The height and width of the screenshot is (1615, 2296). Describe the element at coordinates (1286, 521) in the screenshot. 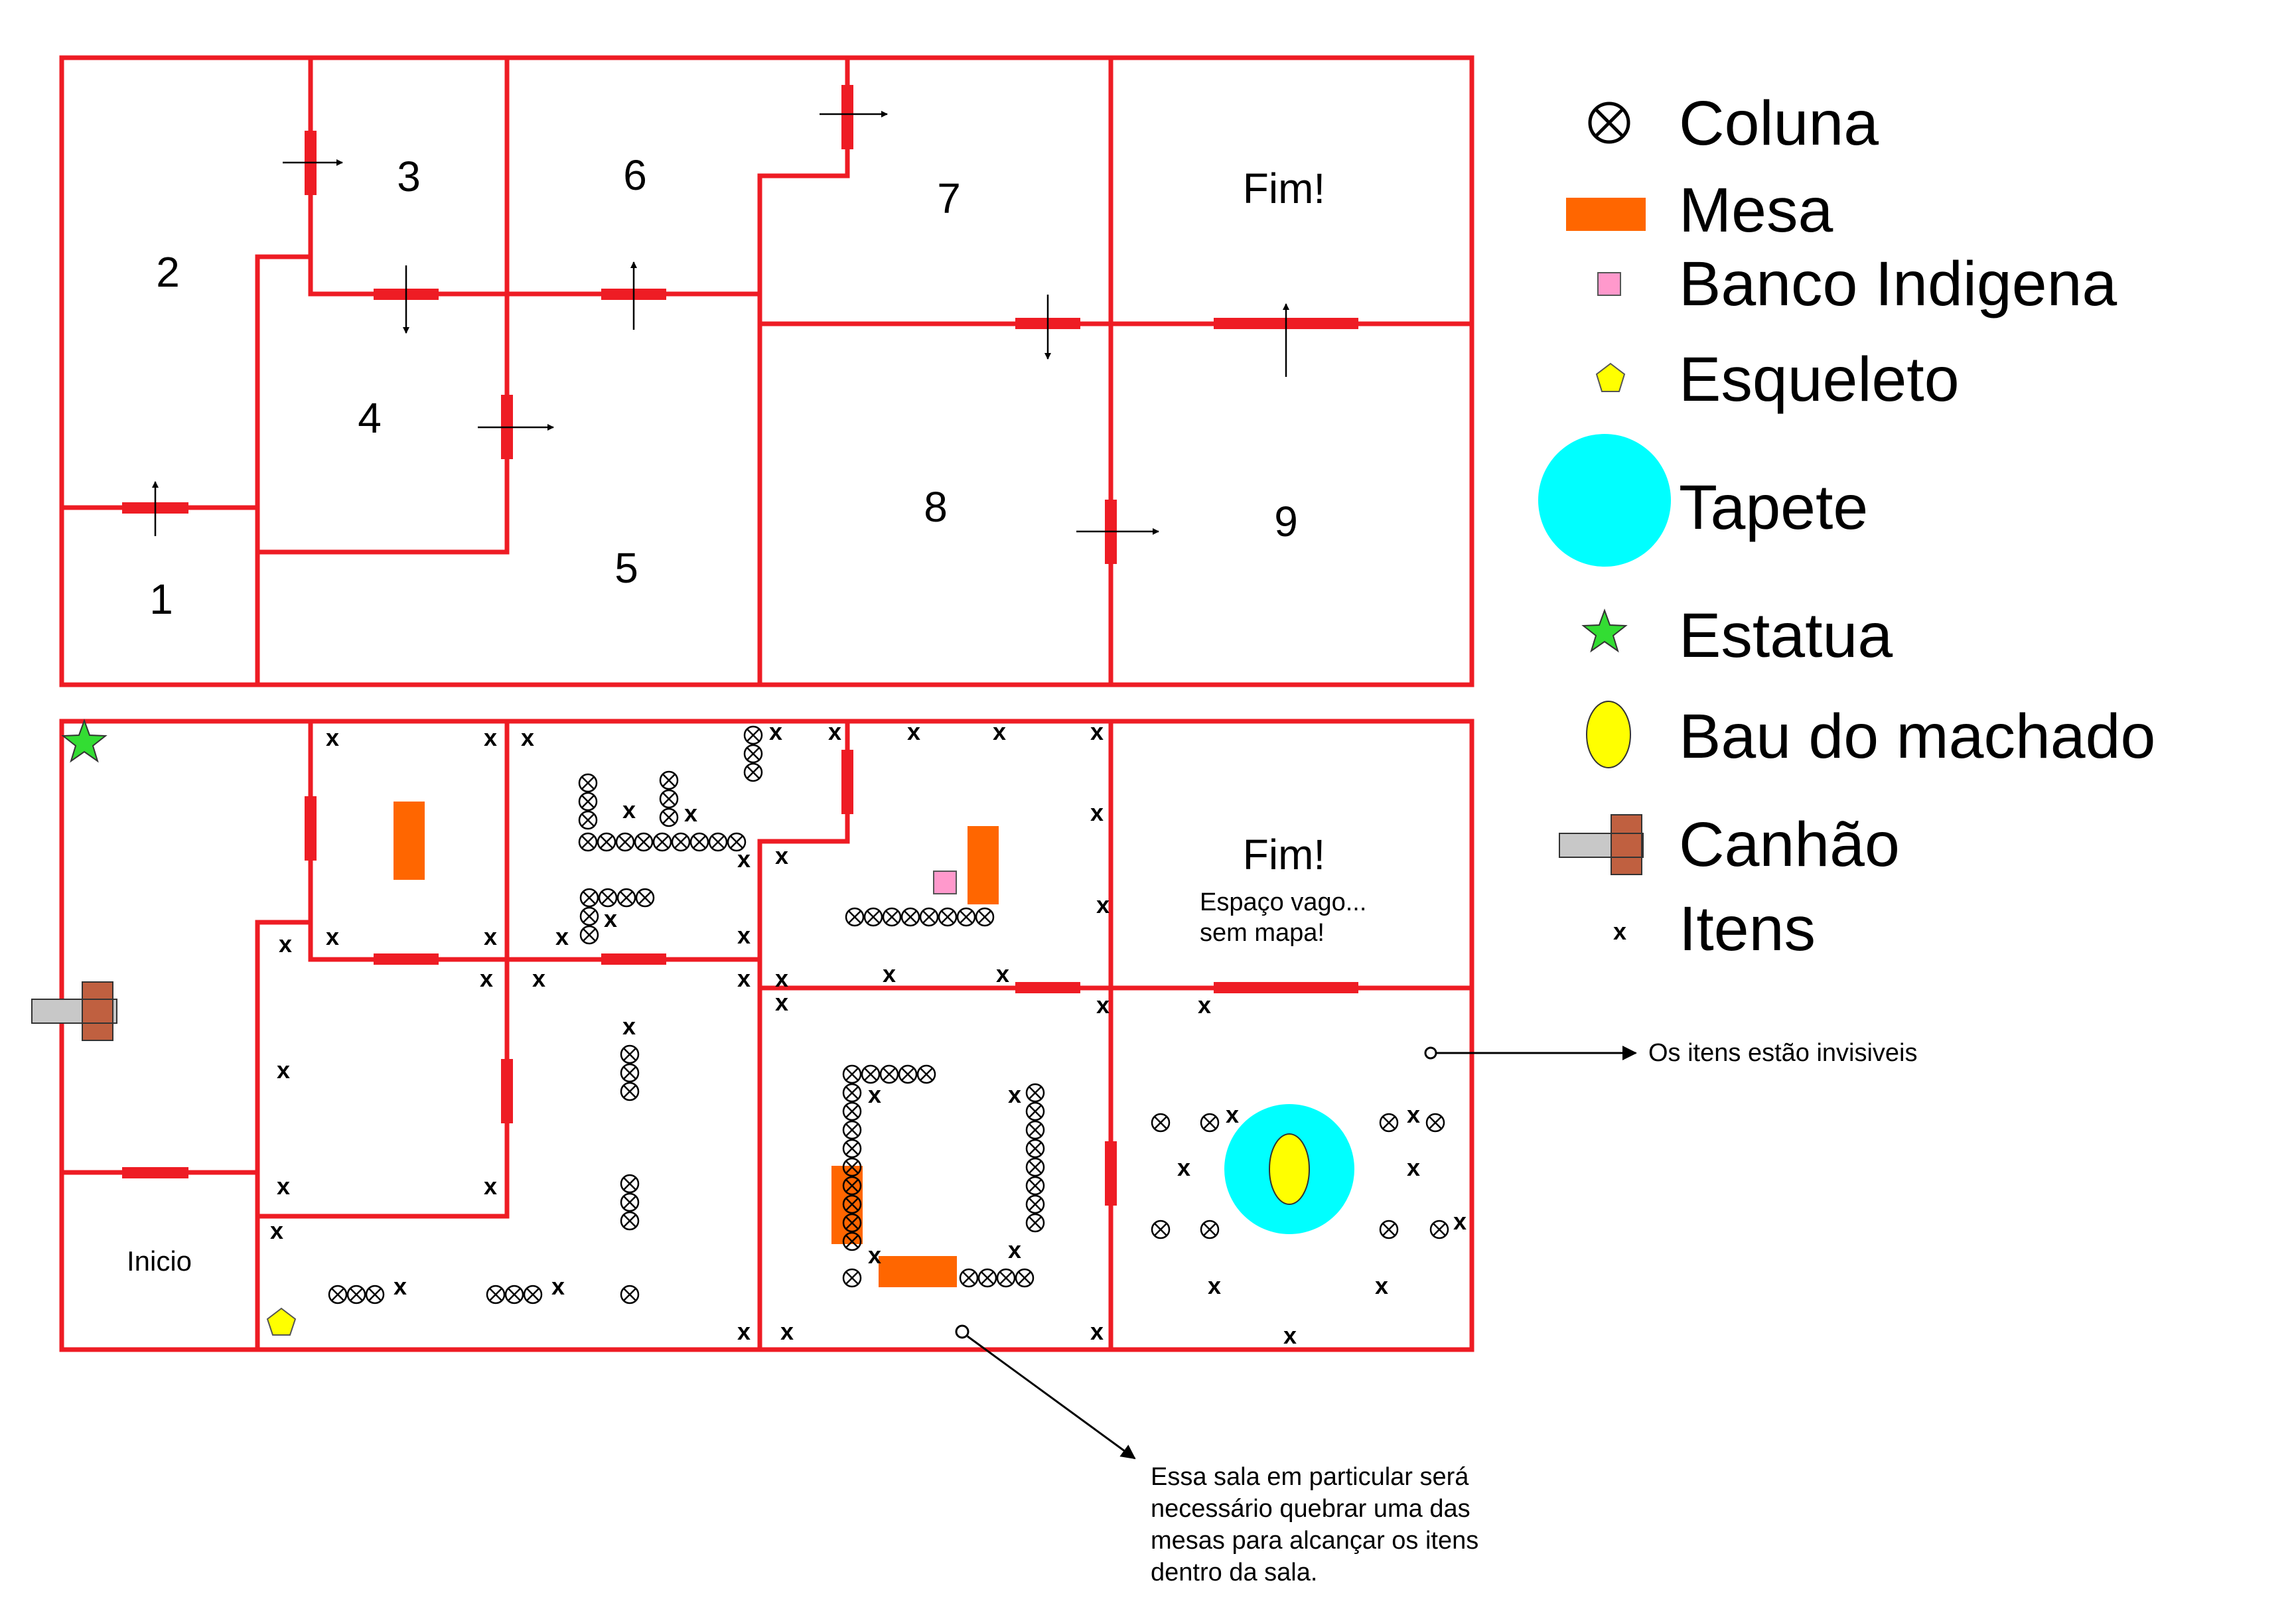

I see `room-label-9: 9` at that location.